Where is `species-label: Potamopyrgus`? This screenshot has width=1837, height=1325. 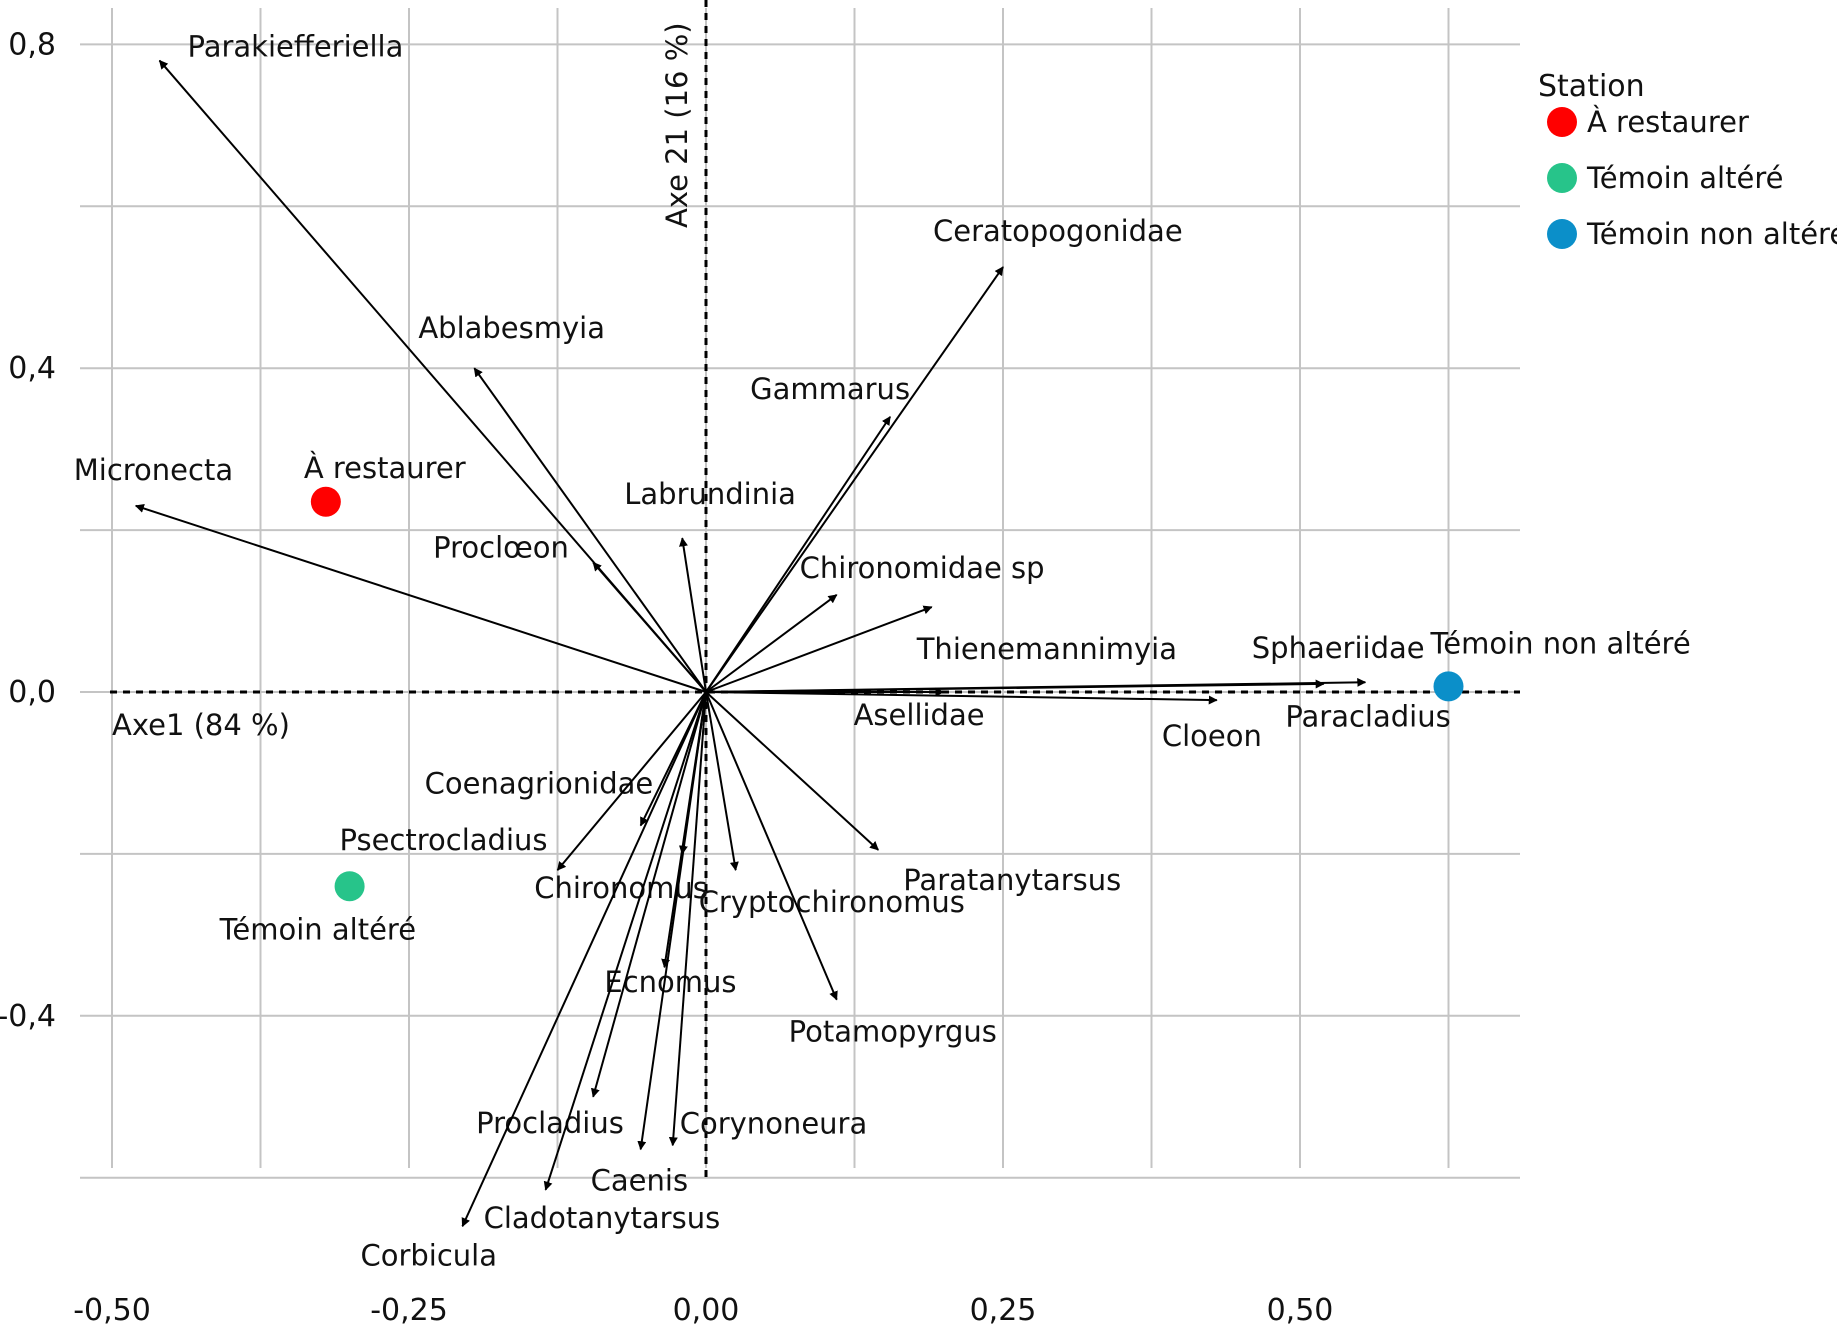
species-label: Potamopyrgus is located at coordinates (893, 1032).